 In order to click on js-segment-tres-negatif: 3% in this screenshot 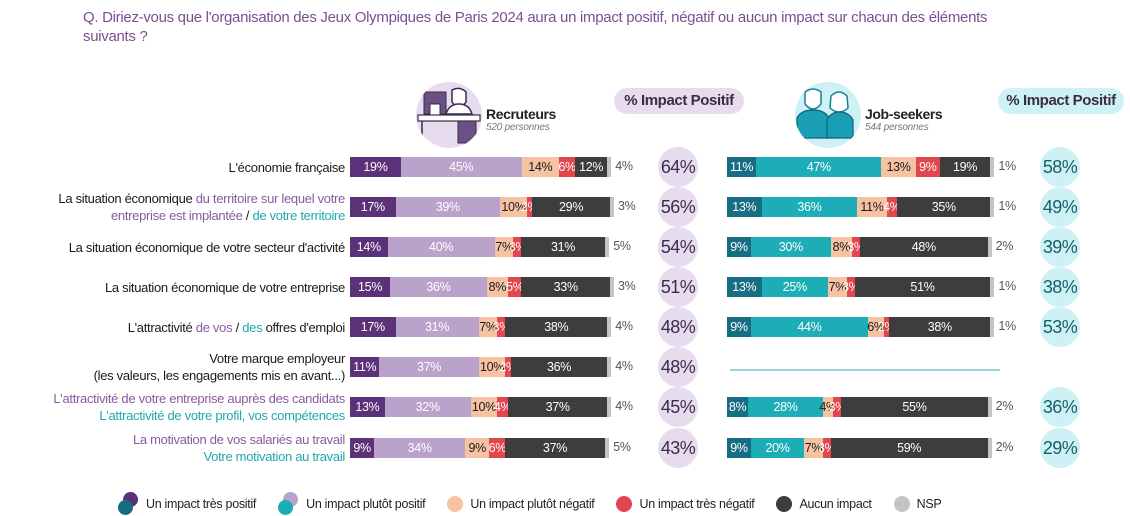, I will do `click(837, 407)`.